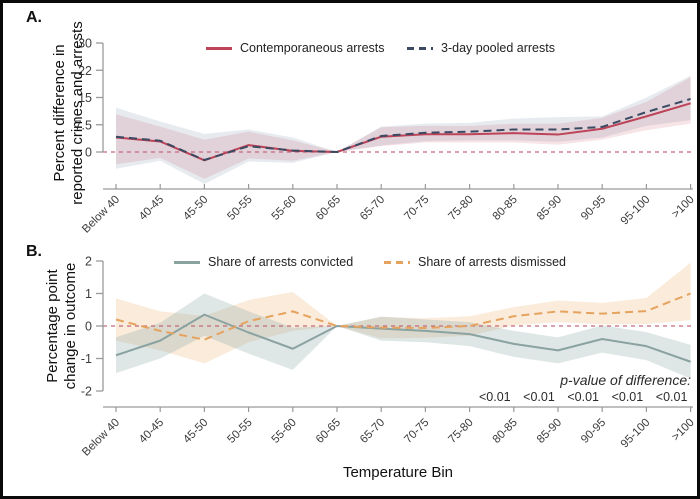  What do you see at coordinates (34, 17) in the screenshot?
I see `panel-a-label: A.` at bounding box center [34, 17].